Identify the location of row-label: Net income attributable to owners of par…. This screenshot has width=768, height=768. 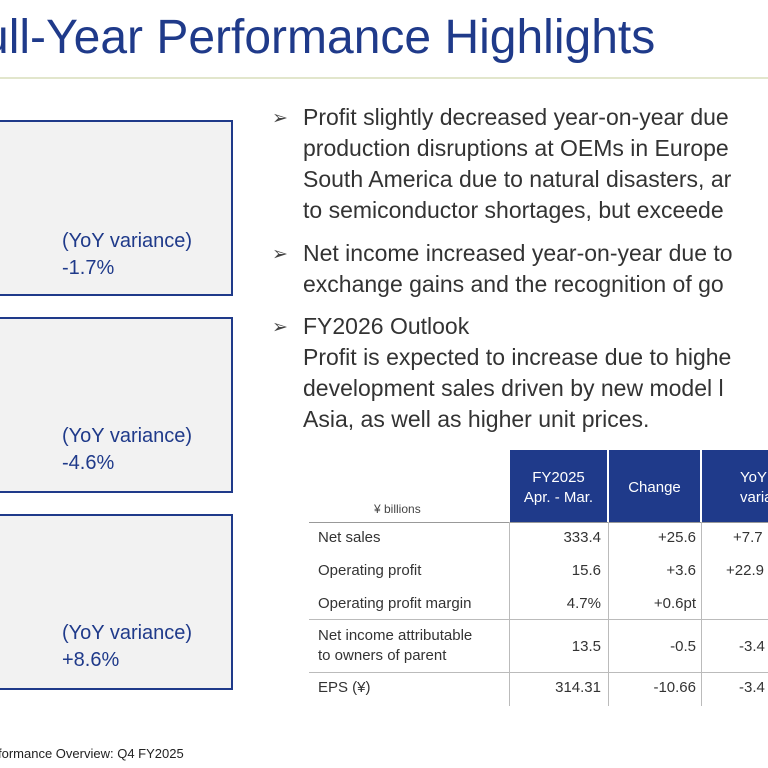
(395, 646).